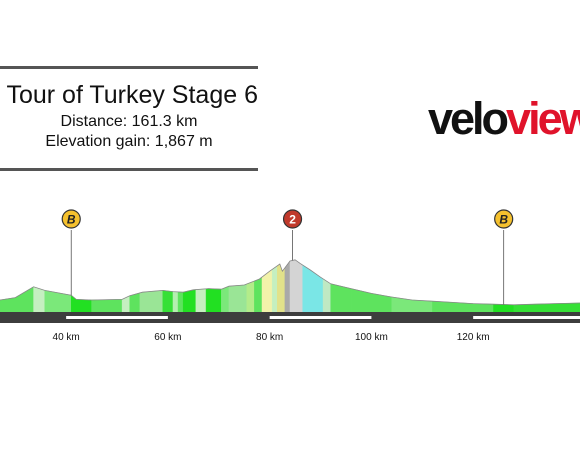 This screenshot has height=469, width=580. I want to click on veloviewer-logo: veloview, so click(504, 118).